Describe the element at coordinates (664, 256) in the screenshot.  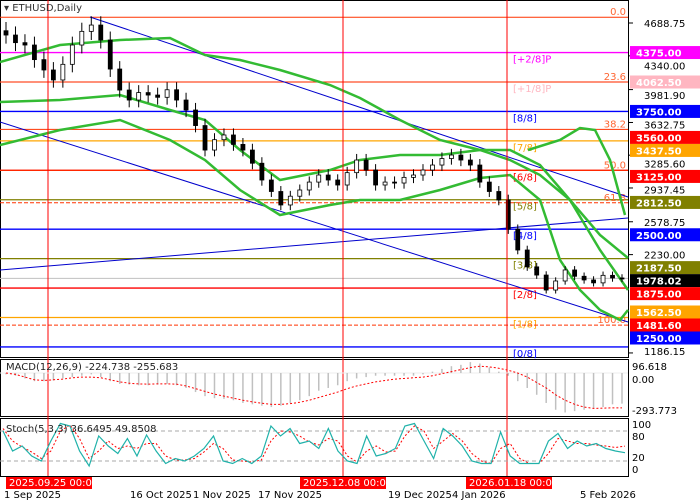
I see `price-tick: 2230.00` at that location.